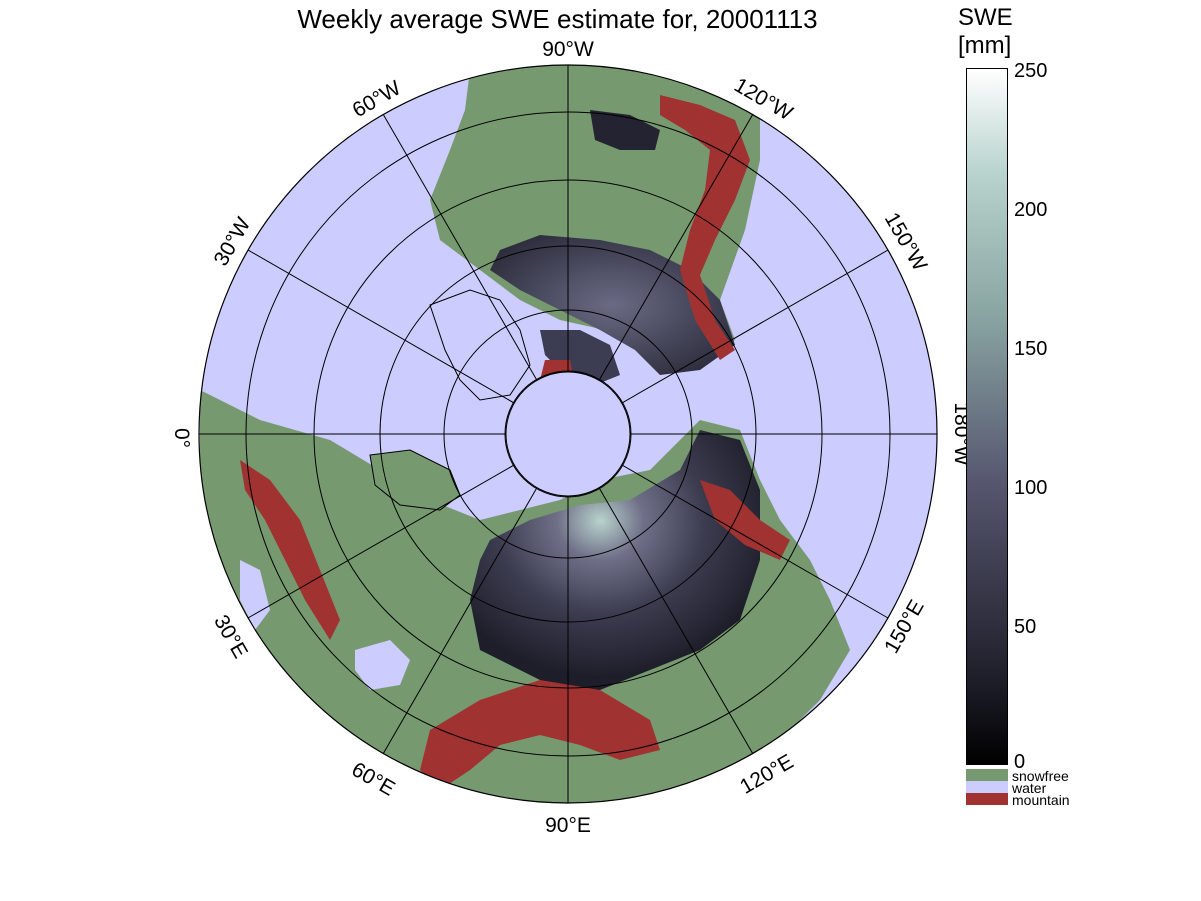 Image resolution: width=1201 pixels, height=901 pixels. Describe the element at coordinates (568, 434) in the screenshot. I see `polar-cap` at that location.